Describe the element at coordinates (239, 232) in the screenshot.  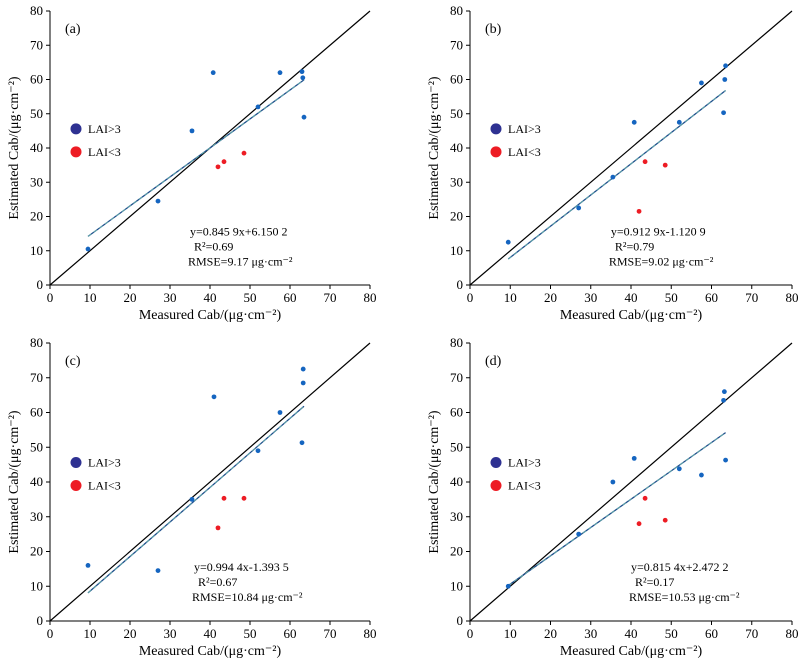
I see `regression-equation: y=0.845 9x+6.150 2` at that location.